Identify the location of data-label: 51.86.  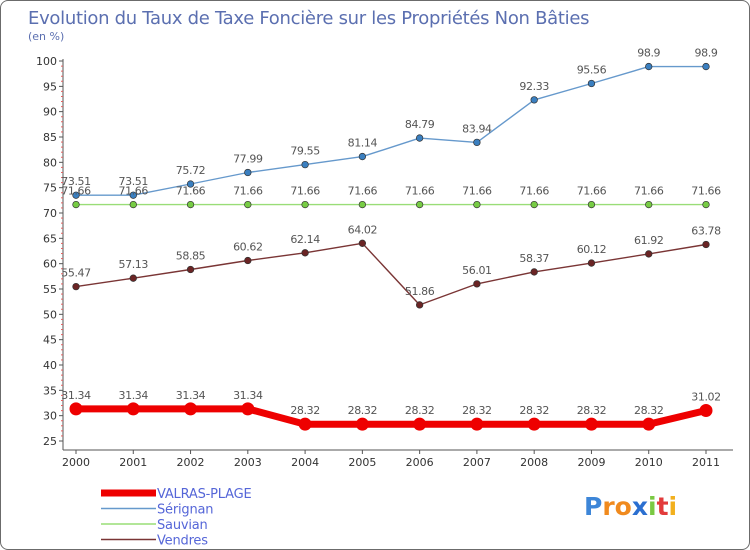
(420, 291).